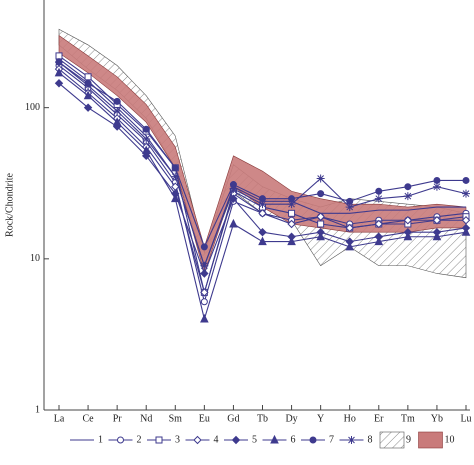 The image size is (474, 465). What do you see at coordinates (146, 418) in the screenshot?
I see `x-tick-label: Nd` at bounding box center [146, 418].